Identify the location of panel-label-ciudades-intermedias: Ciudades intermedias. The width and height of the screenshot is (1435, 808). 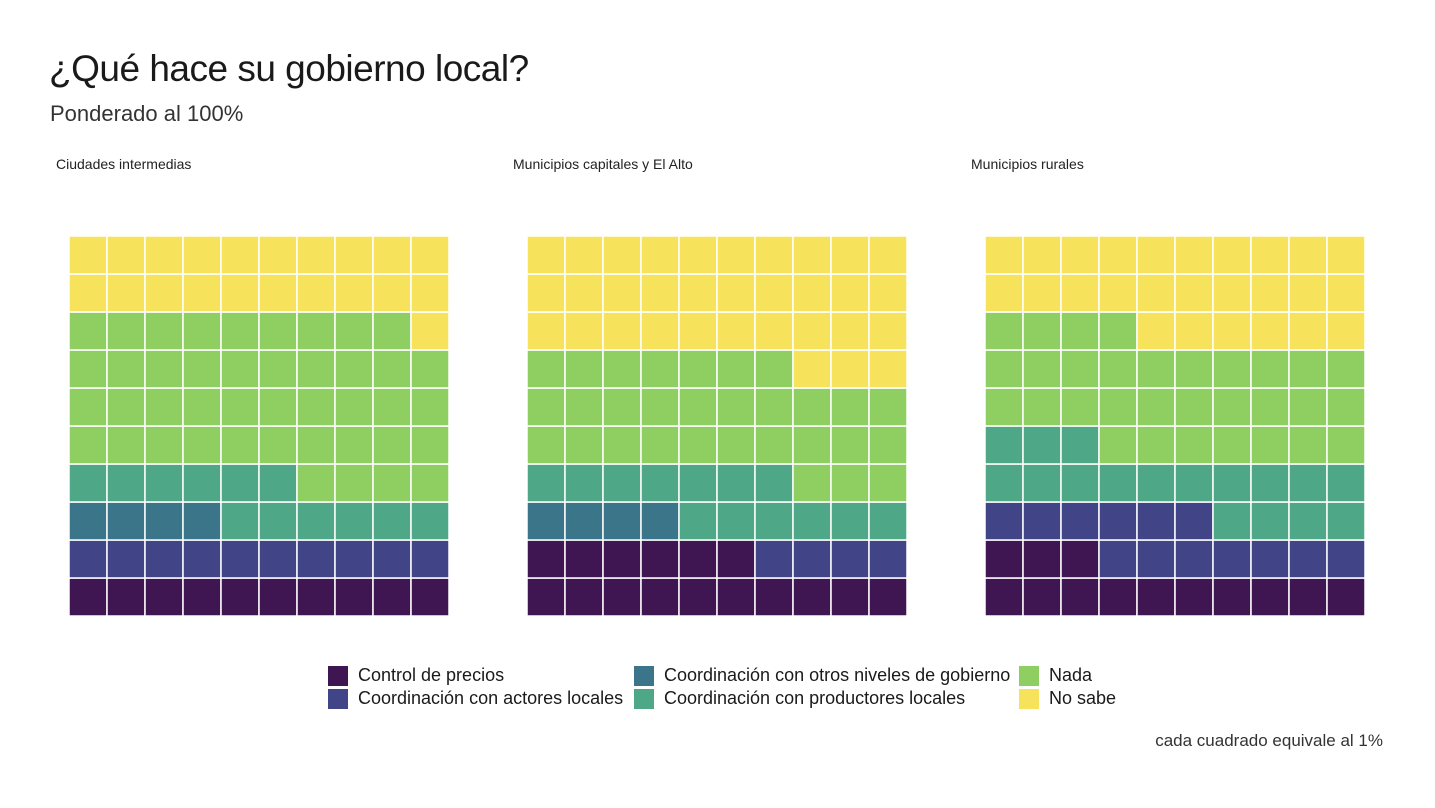
(124, 164).